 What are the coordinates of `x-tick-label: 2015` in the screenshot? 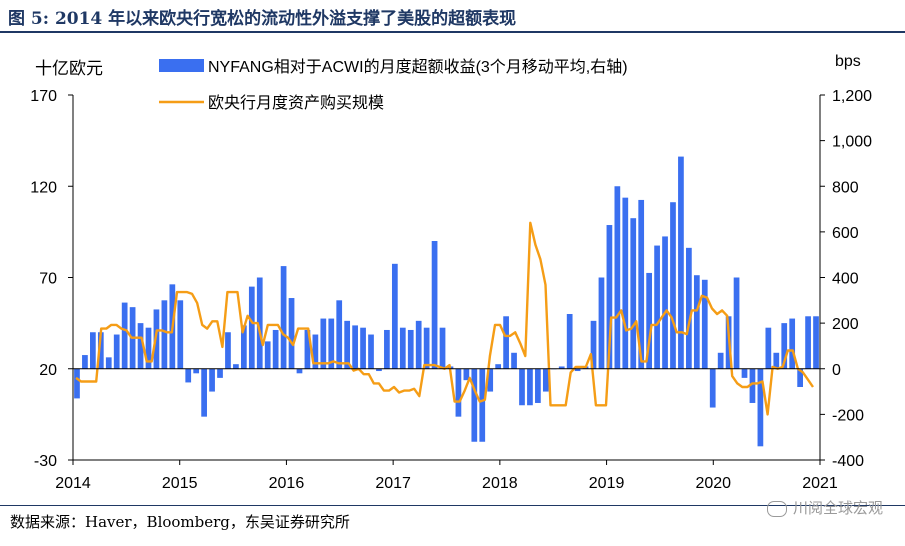 It's located at (180, 483).